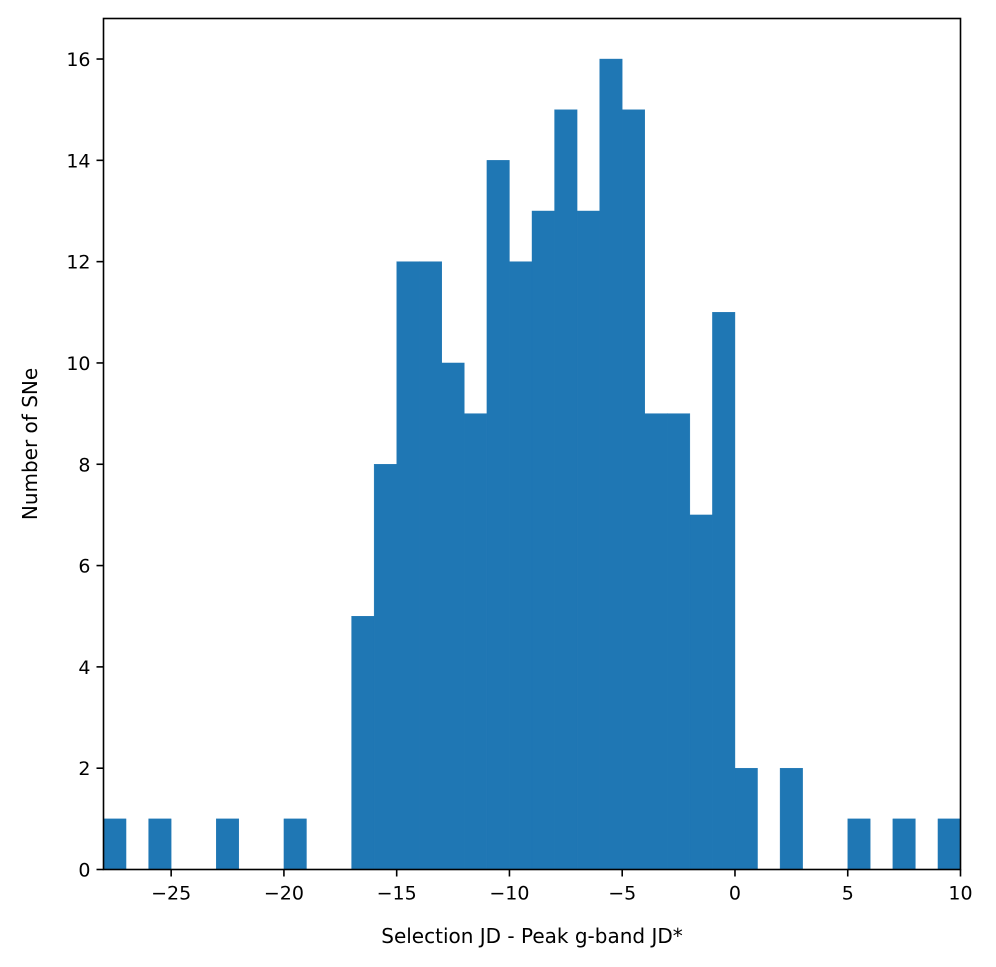  What do you see at coordinates (84, 567) in the screenshot?
I see `y-tick-label: 6` at bounding box center [84, 567].